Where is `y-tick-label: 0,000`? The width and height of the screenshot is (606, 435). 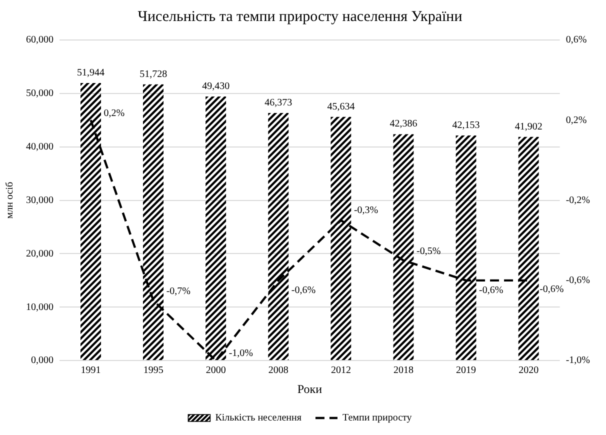
y-tick-label: 0,000 is located at coordinates (42, 360).